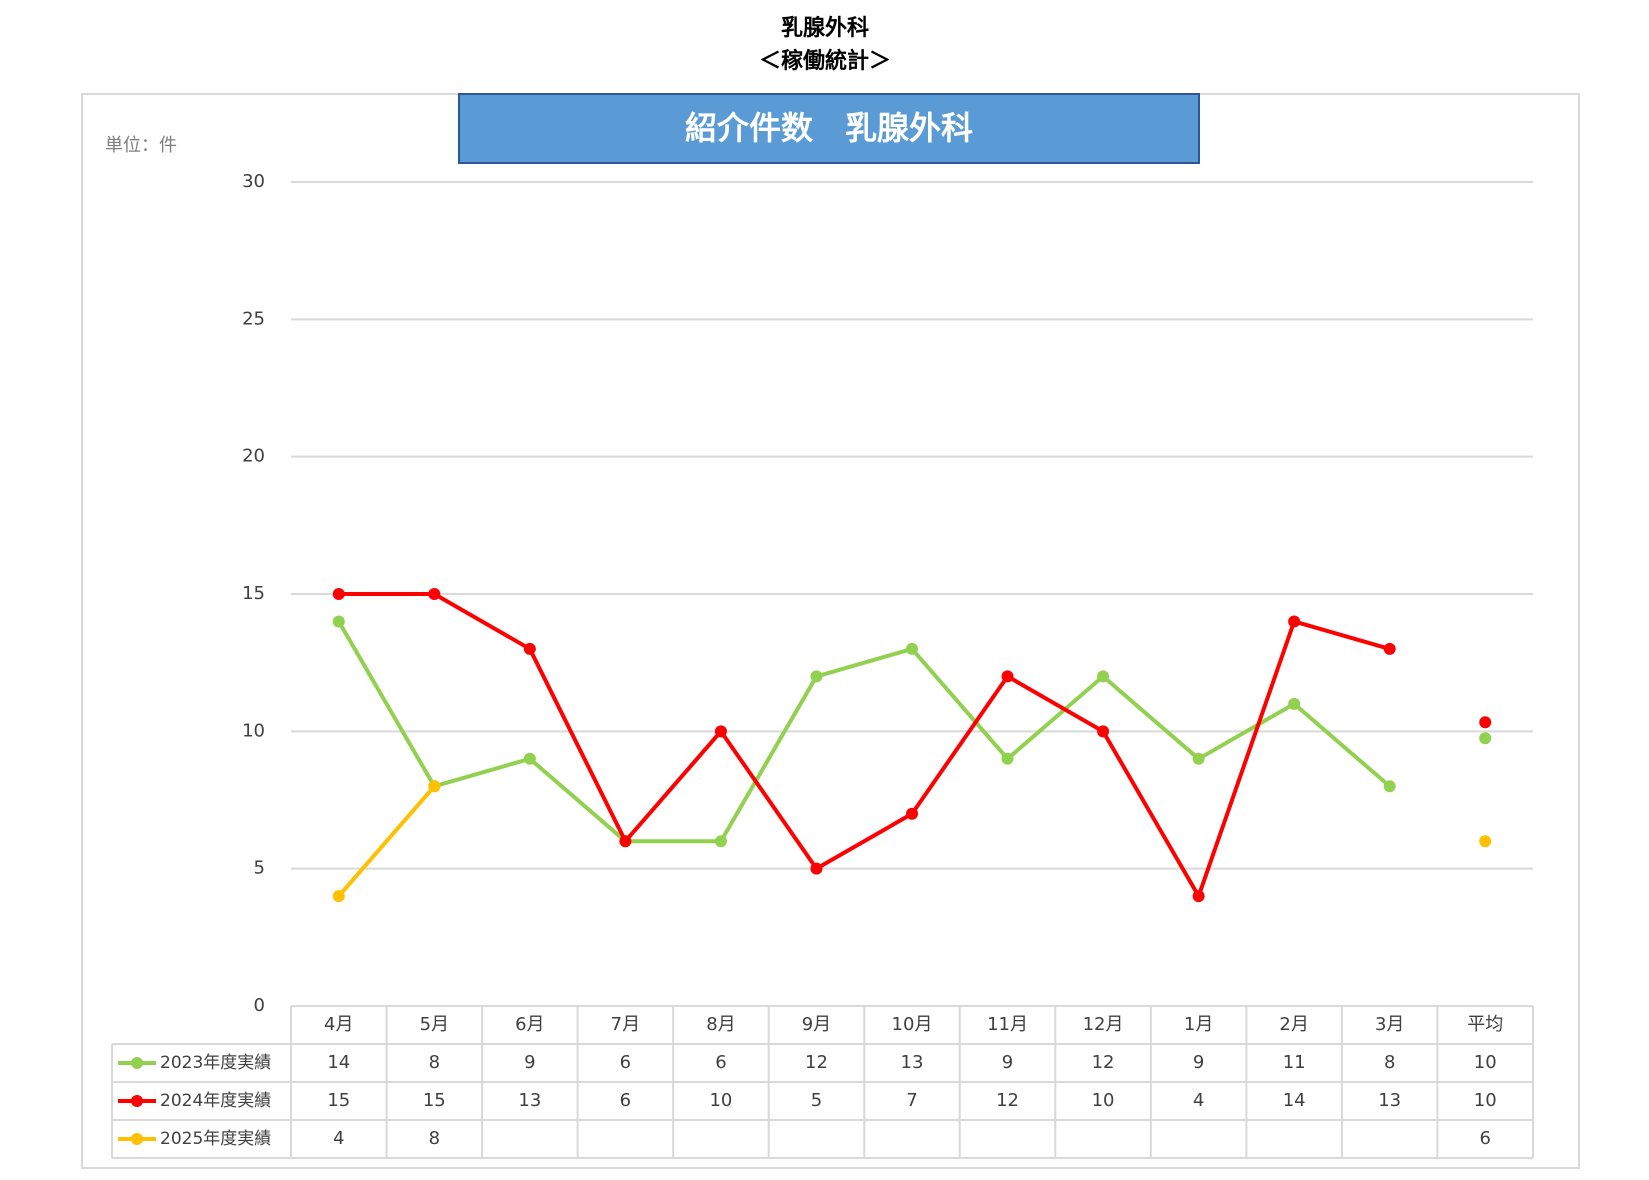  What do you see at coordinates (141, 145) in the screenshot?
I see `unit-label: 単位：件` at bounding box center [141, 145].